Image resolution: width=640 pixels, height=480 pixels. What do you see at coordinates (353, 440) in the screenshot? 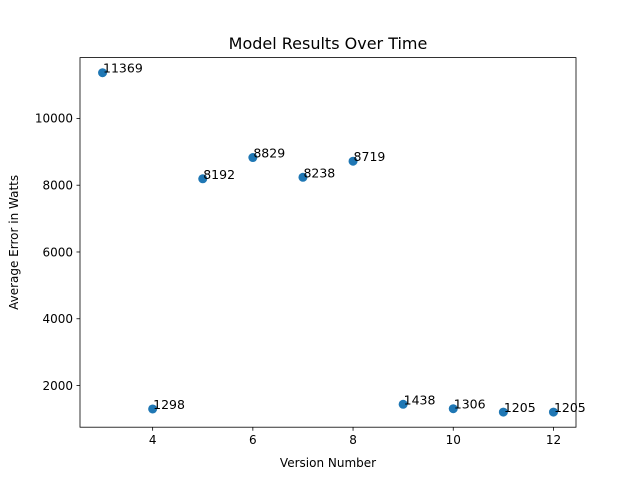
I see `x-tick-label: 8` at bounding box center [353, 440].